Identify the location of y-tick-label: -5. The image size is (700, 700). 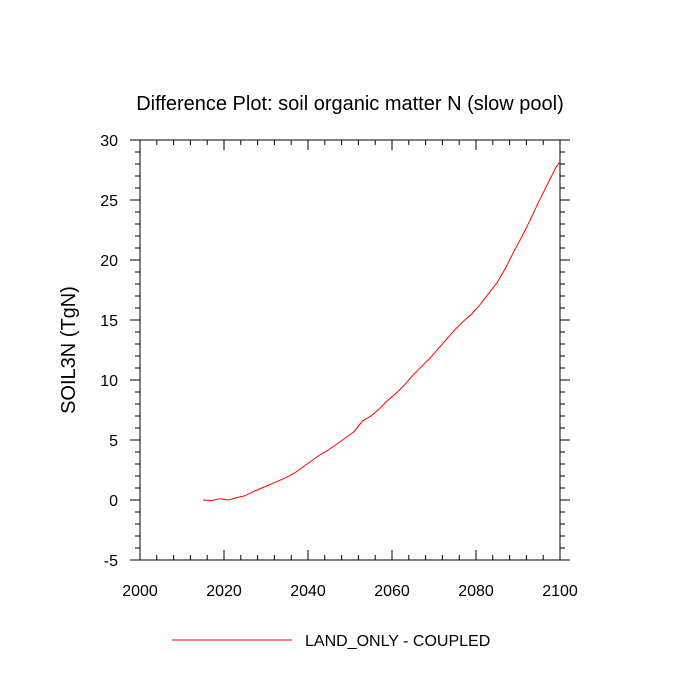
(111, 561).